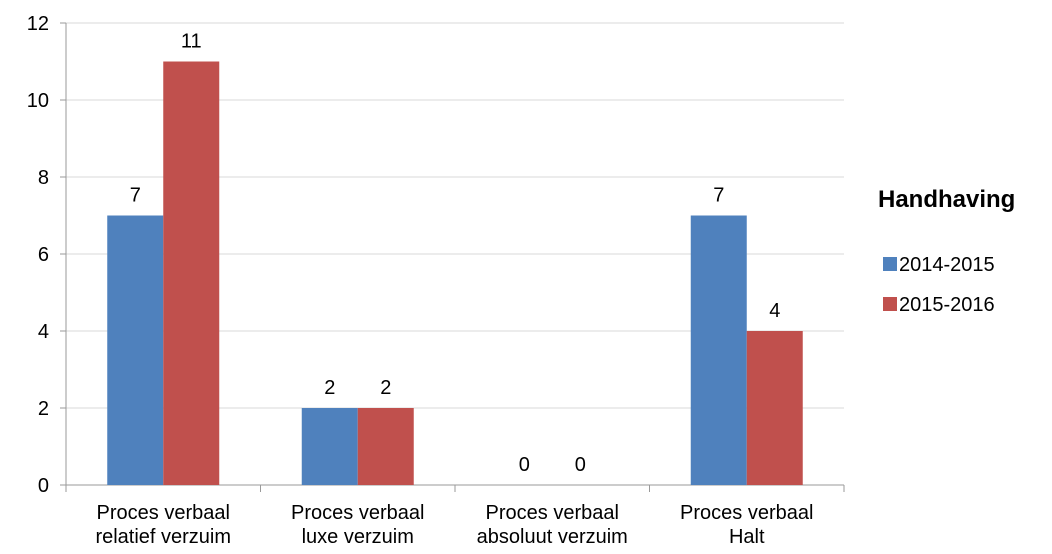 This screenshot has width=1052, height=554. Describe the element at coordinates (552, 525) in the screenshot. I see `x-category-label: Proces verbaal absoluut verzuim` at that location.